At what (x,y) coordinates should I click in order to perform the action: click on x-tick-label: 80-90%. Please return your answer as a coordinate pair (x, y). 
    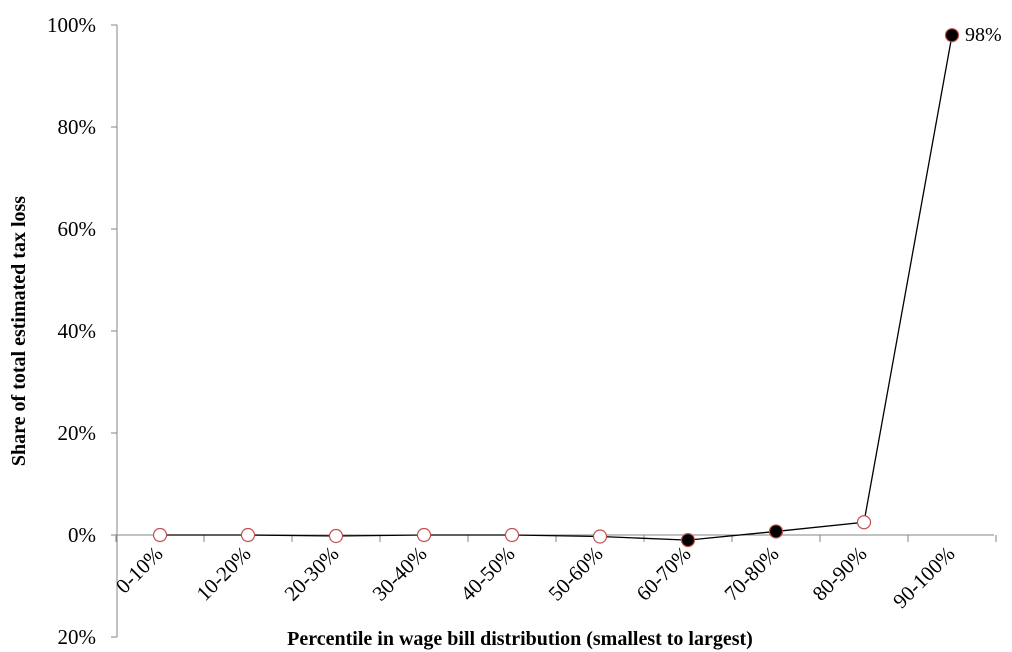
    Looking at the image, I should click on (840, 574).